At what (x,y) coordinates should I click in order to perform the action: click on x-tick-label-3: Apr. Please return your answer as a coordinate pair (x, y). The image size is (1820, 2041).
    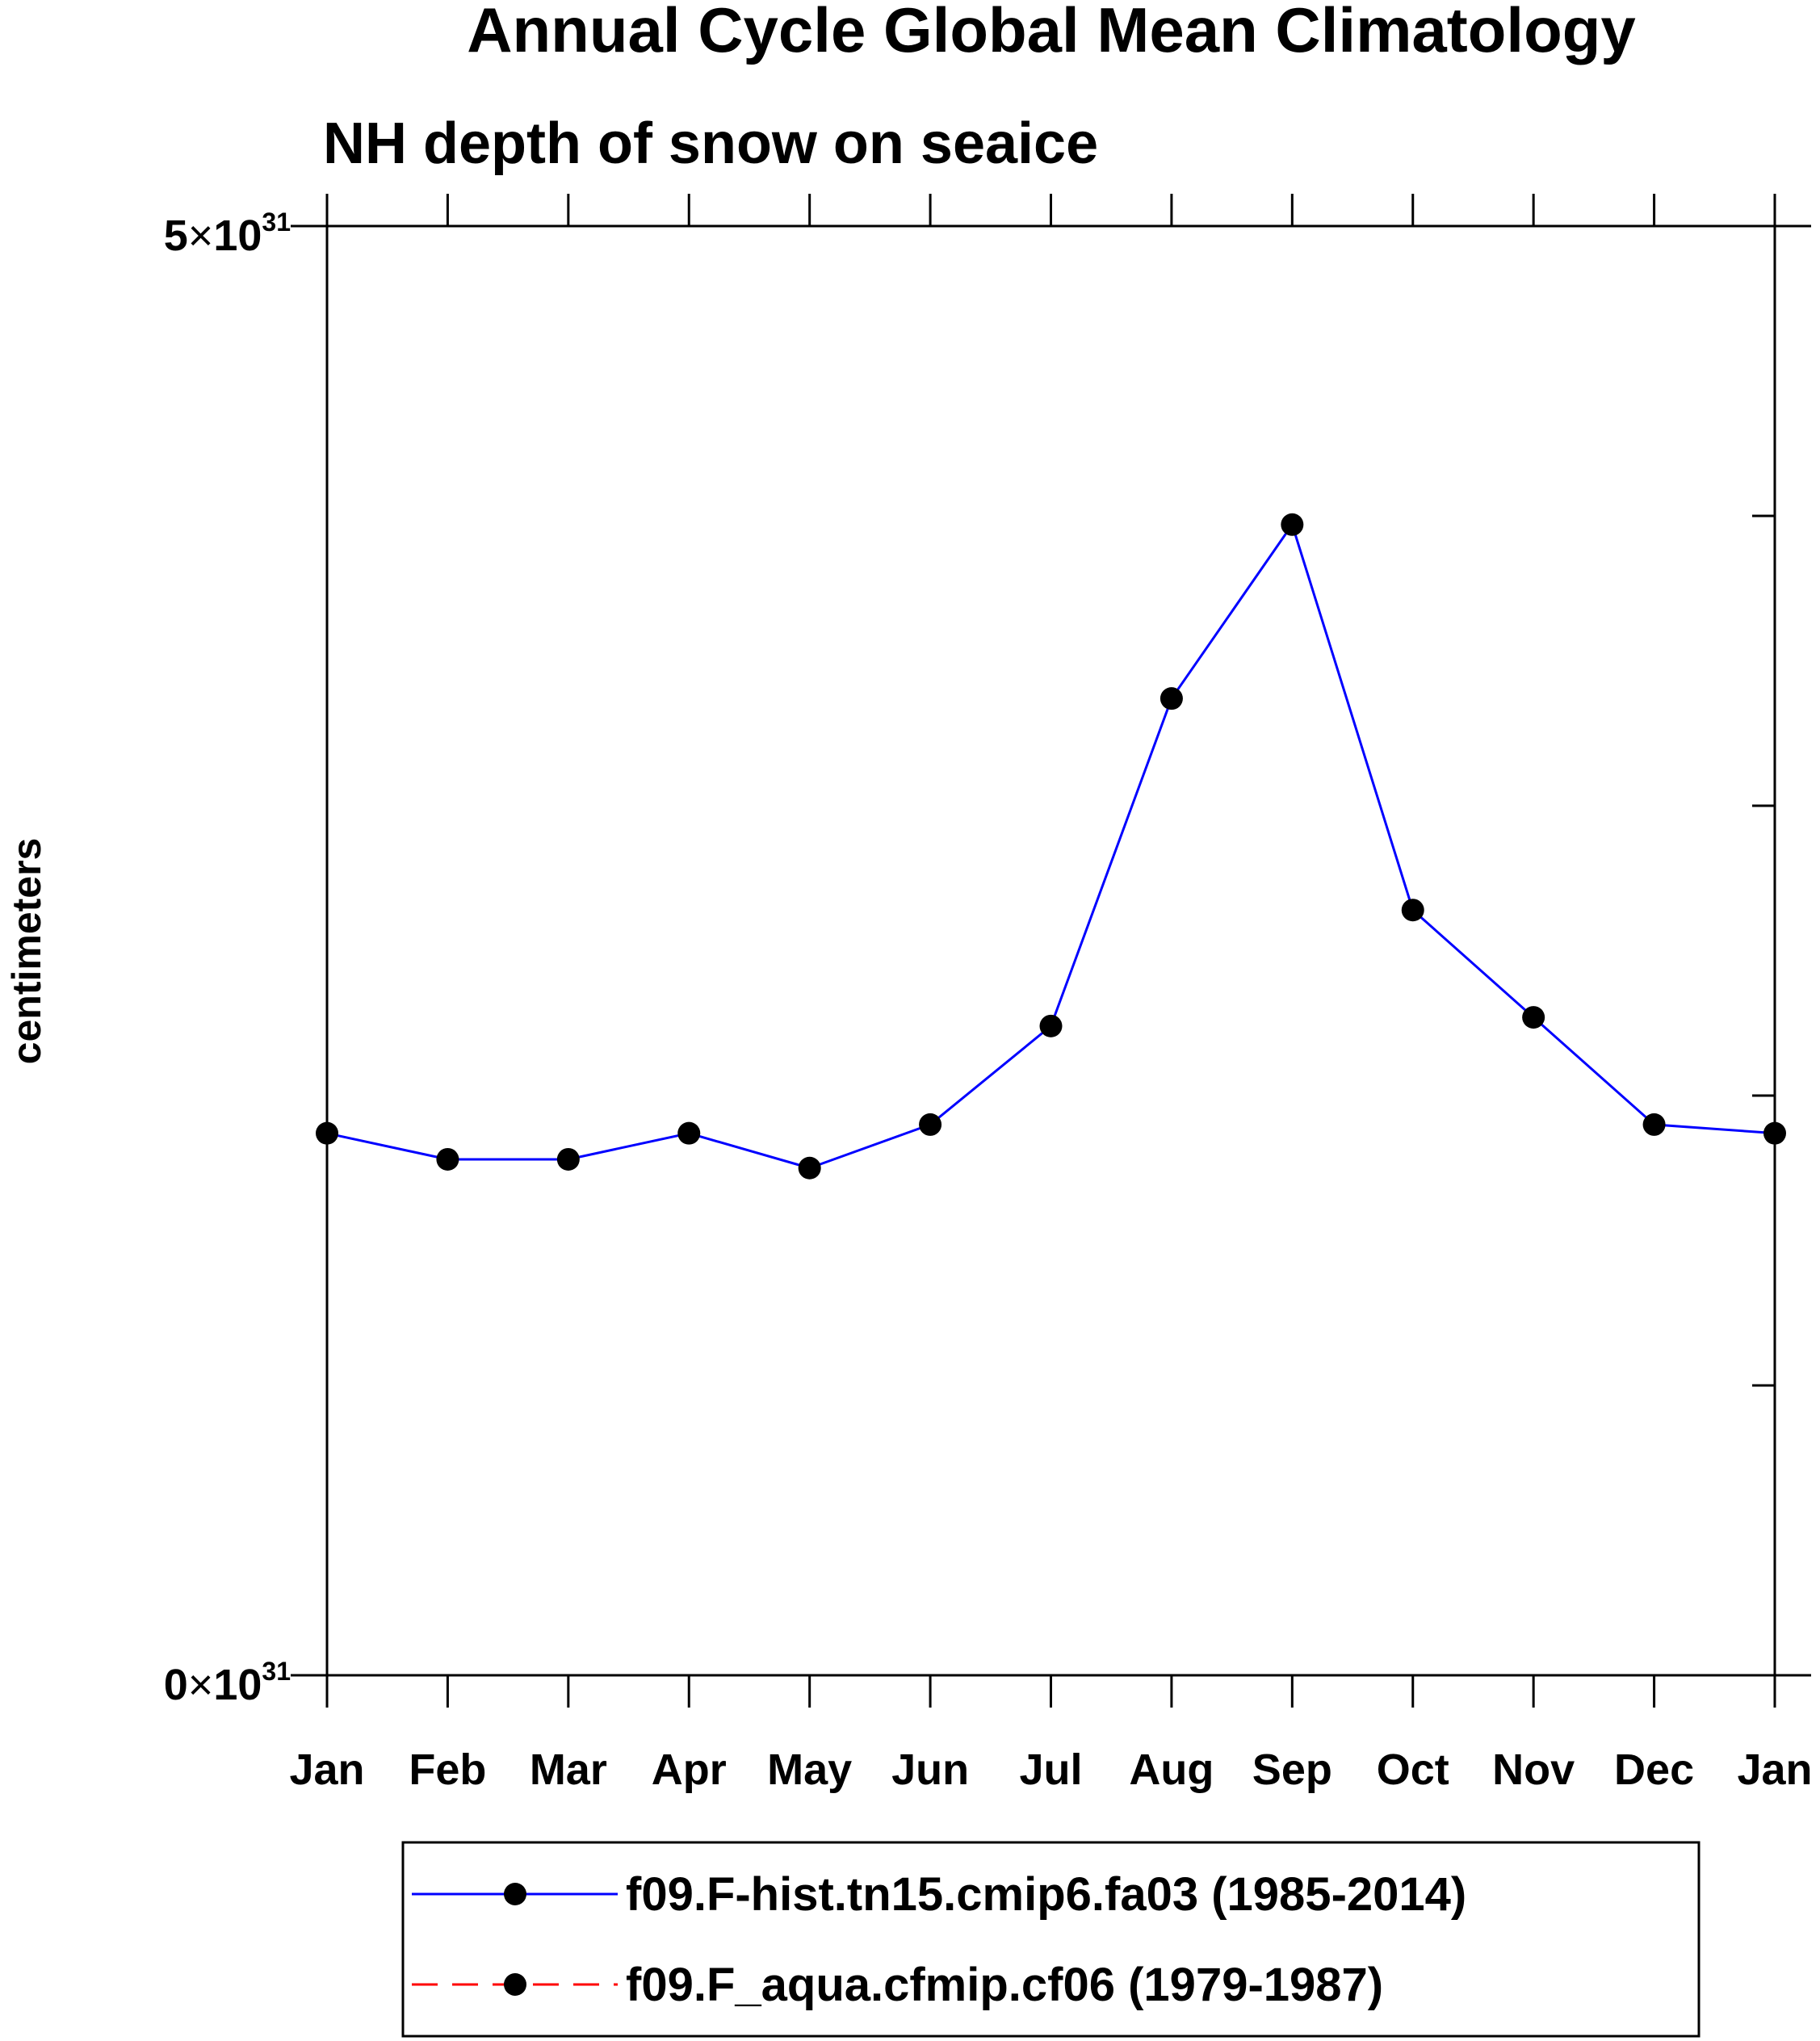
    Looking at the image, I should click on (689, 1770).